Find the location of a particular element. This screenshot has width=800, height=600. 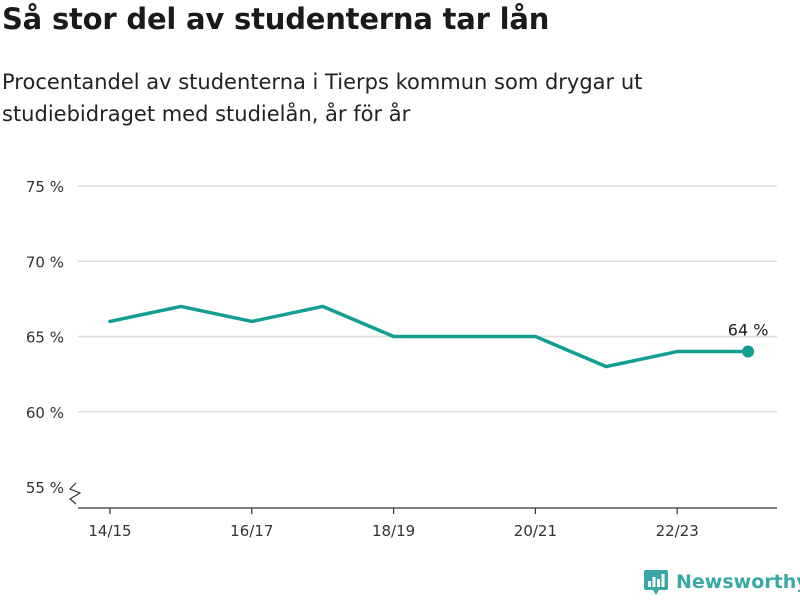

chart-axes is located at coordinates (422, 498).